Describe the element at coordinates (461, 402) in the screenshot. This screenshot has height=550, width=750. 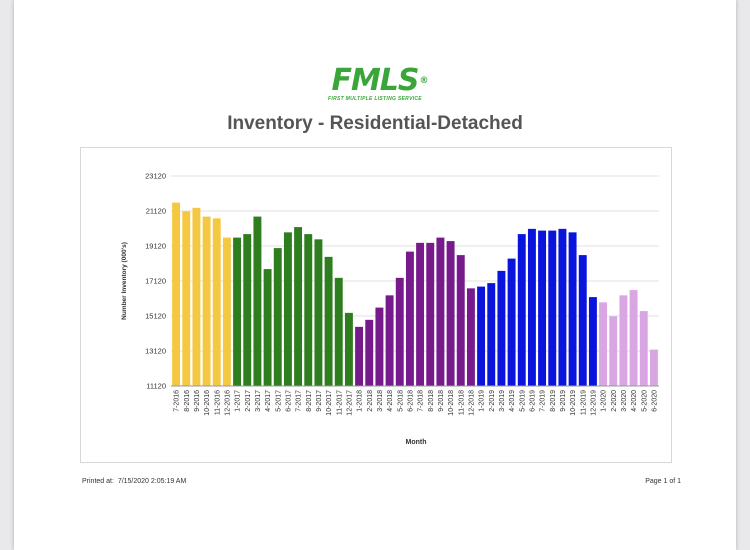
I see `x-tick-label: 11-2018` at that location.